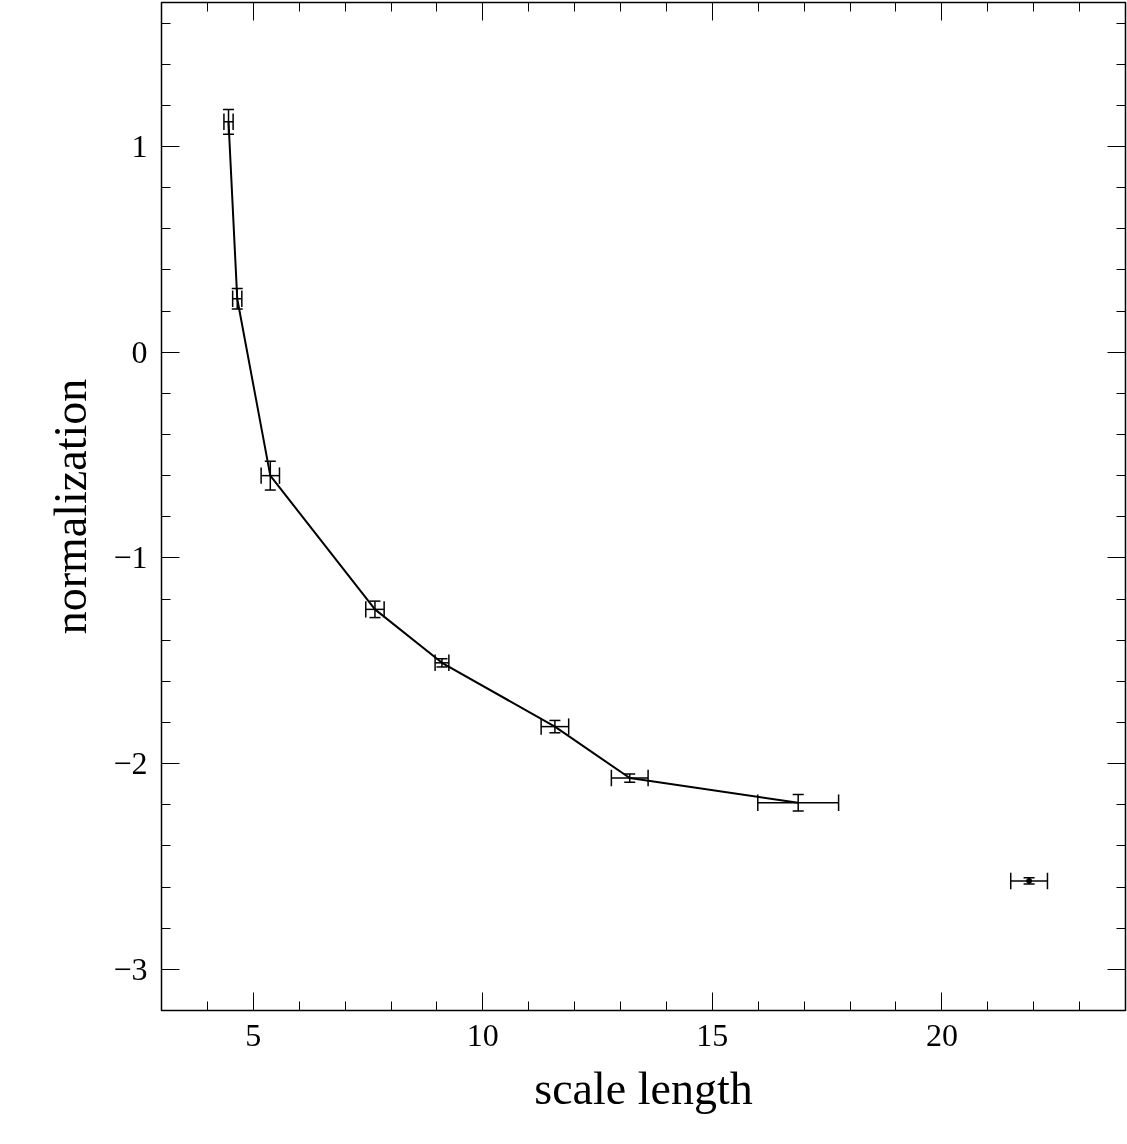 Image resolution: width=1127 pixels, height=1144 pixels. Describe the element at coordinates (130, 968) in the screenshot. I see `y-tick-label: −3` at that location.